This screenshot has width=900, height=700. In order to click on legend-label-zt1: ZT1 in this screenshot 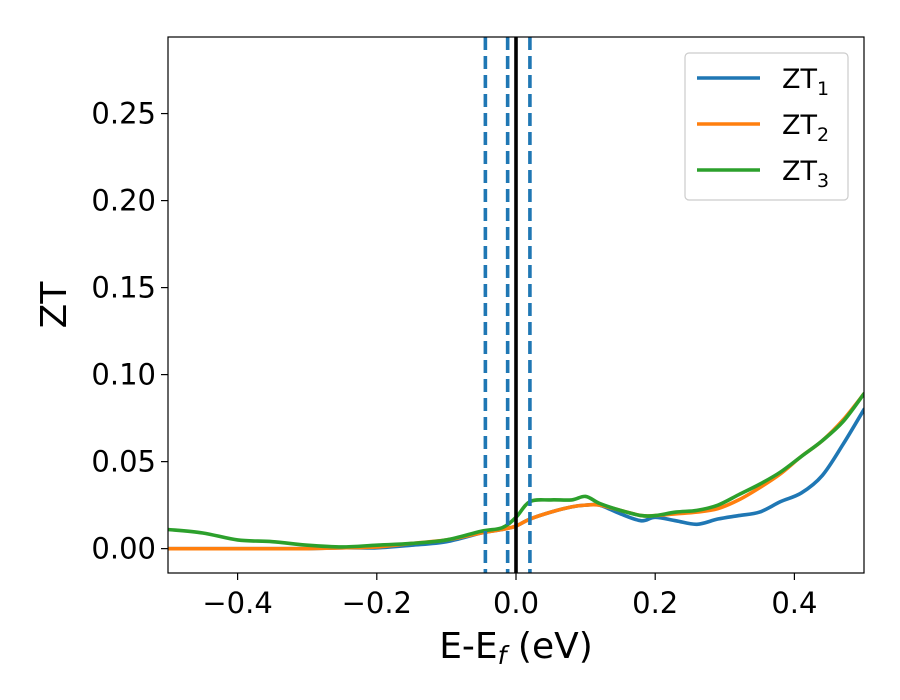, I will do `click(805, 82)`.